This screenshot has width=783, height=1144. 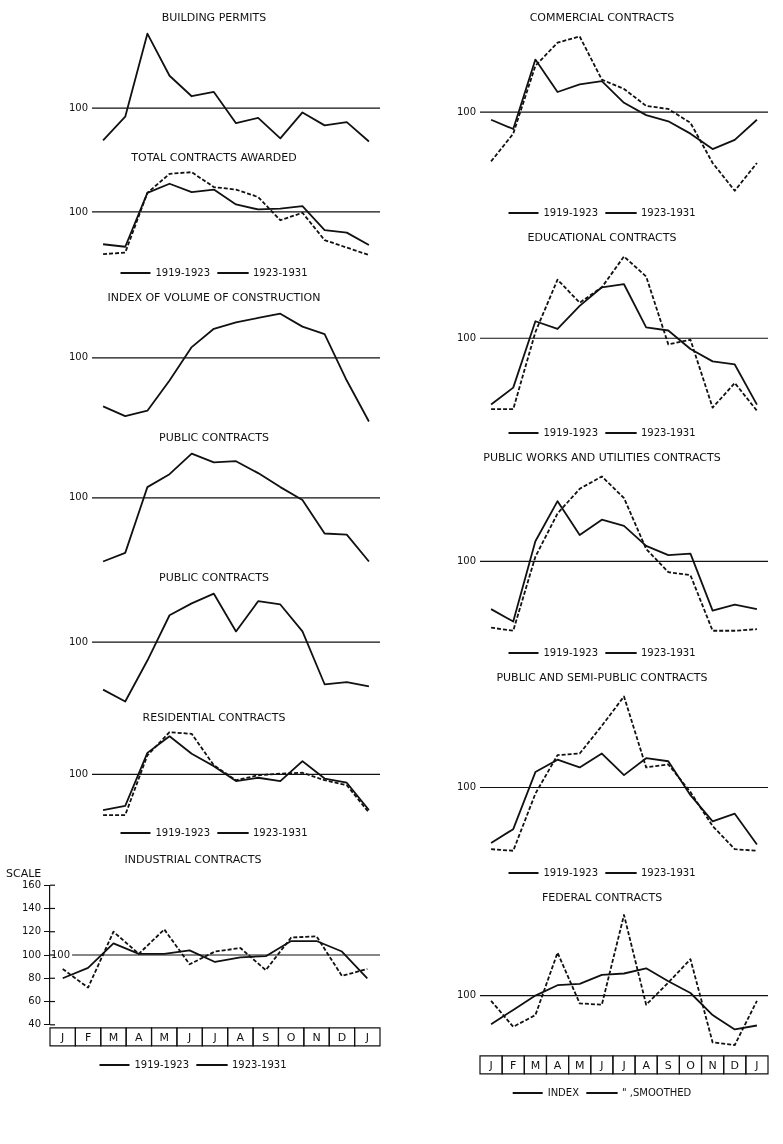 I want to click on ref-line-label: 100, so click(x=61, y=954).